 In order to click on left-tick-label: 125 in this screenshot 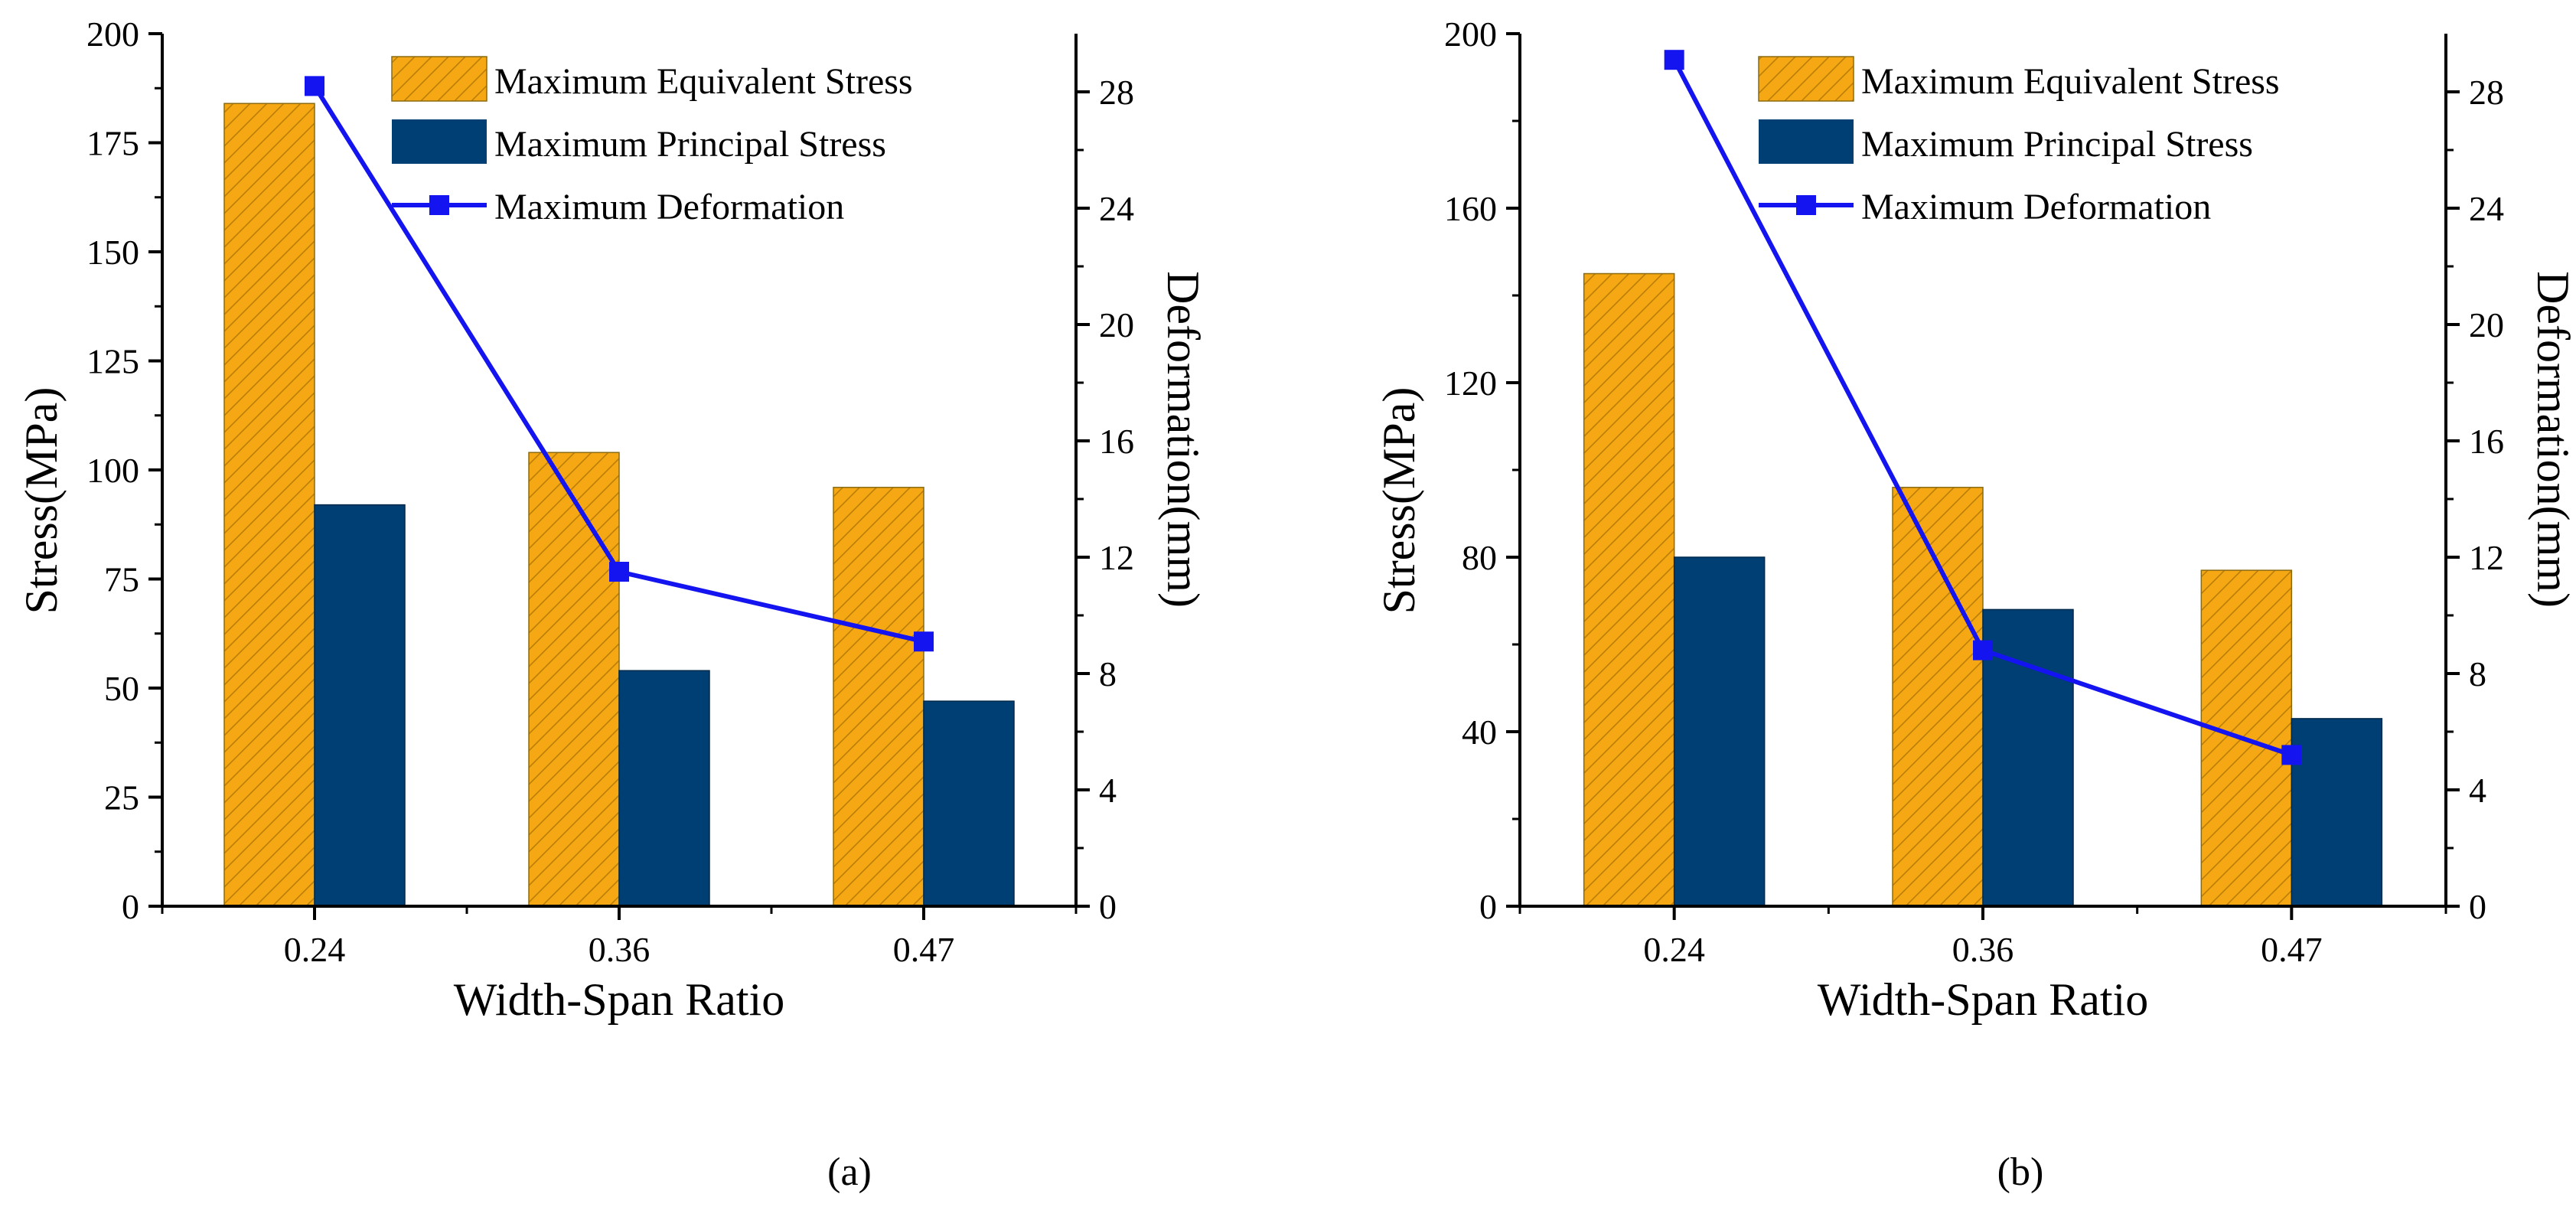, I will do `click(113, 361)`.